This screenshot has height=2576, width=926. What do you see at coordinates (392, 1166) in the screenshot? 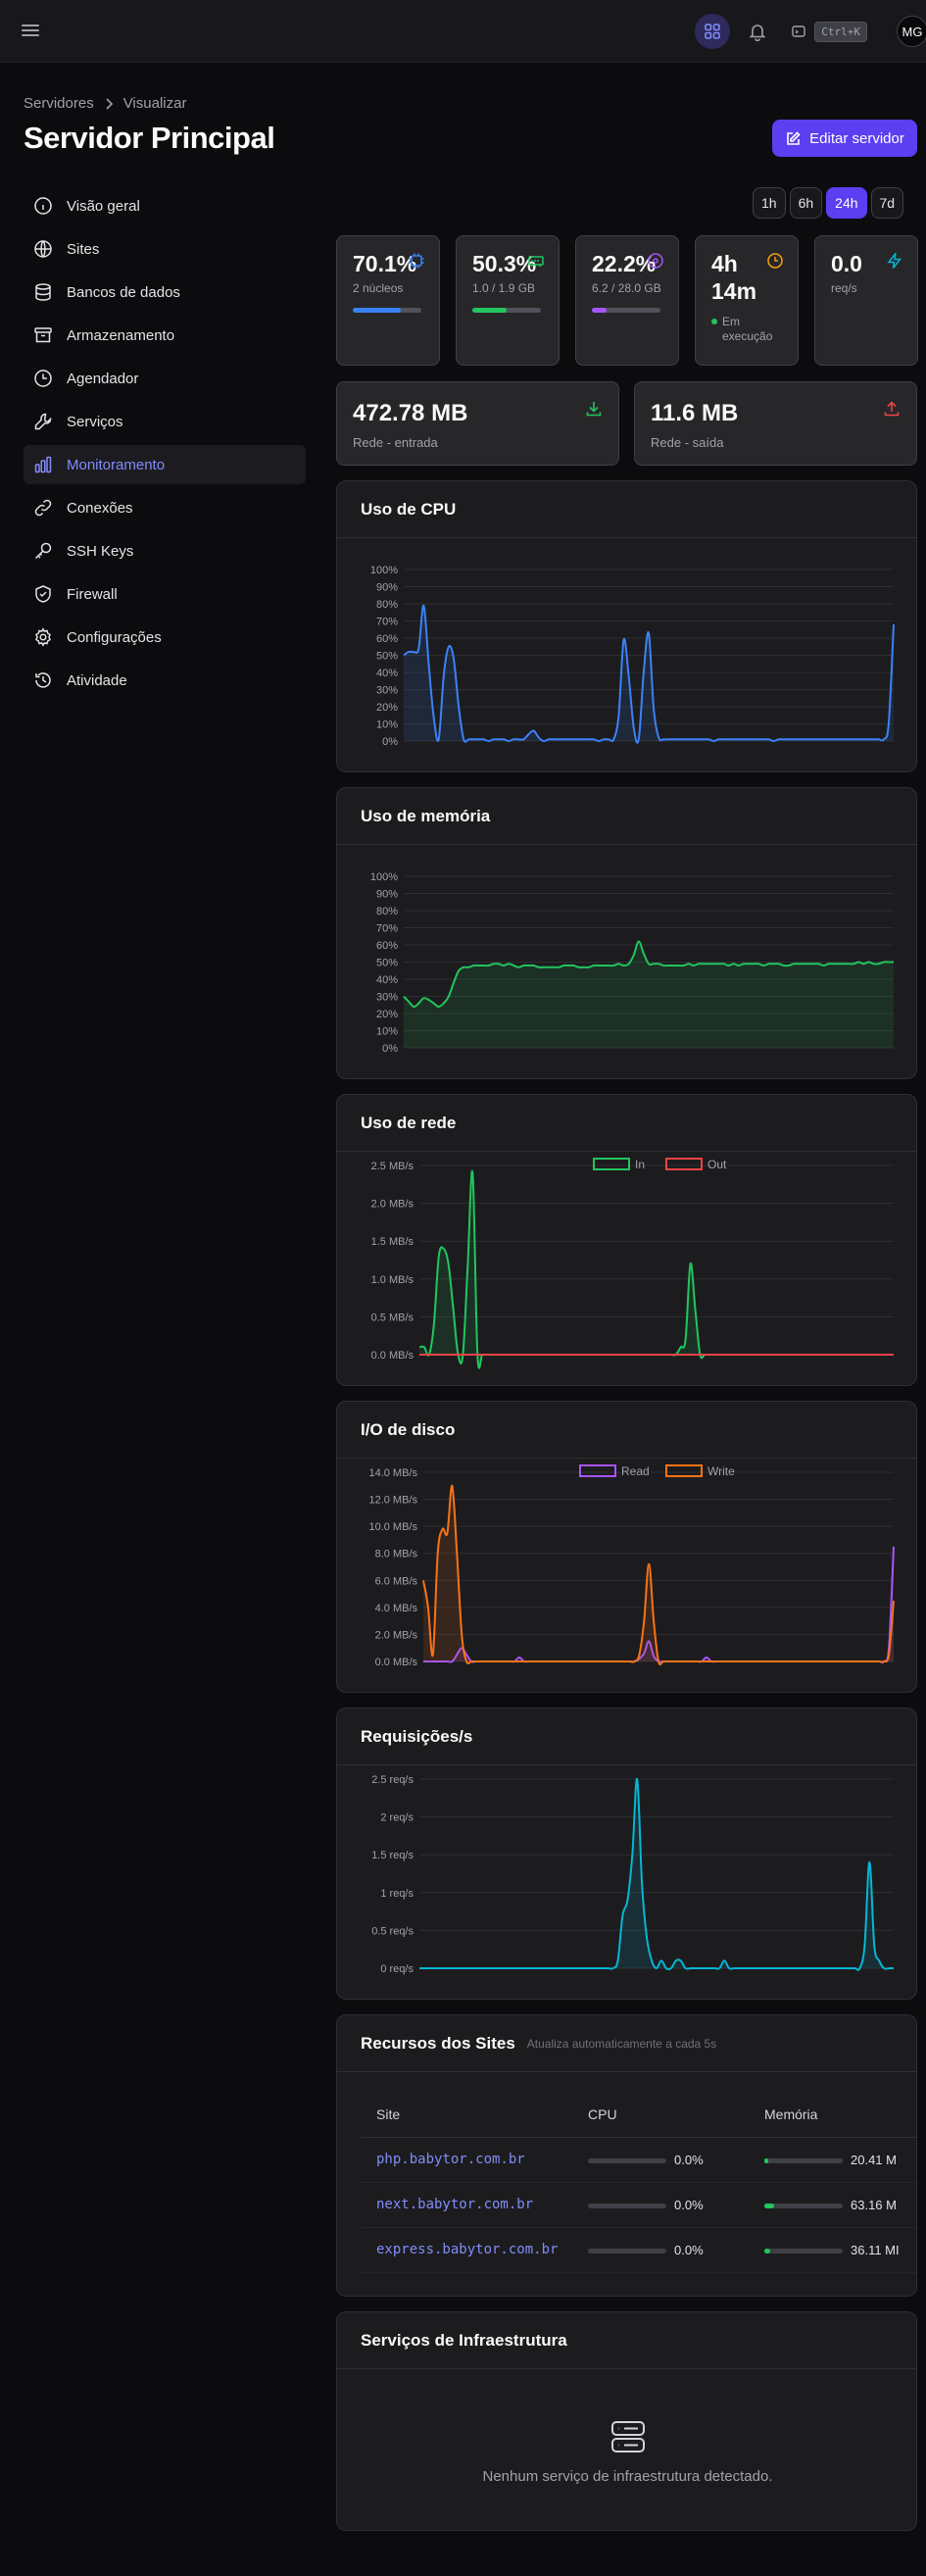
I see `y-tick-label: 2.5 MB/s` at bounding box center [392, 1166].